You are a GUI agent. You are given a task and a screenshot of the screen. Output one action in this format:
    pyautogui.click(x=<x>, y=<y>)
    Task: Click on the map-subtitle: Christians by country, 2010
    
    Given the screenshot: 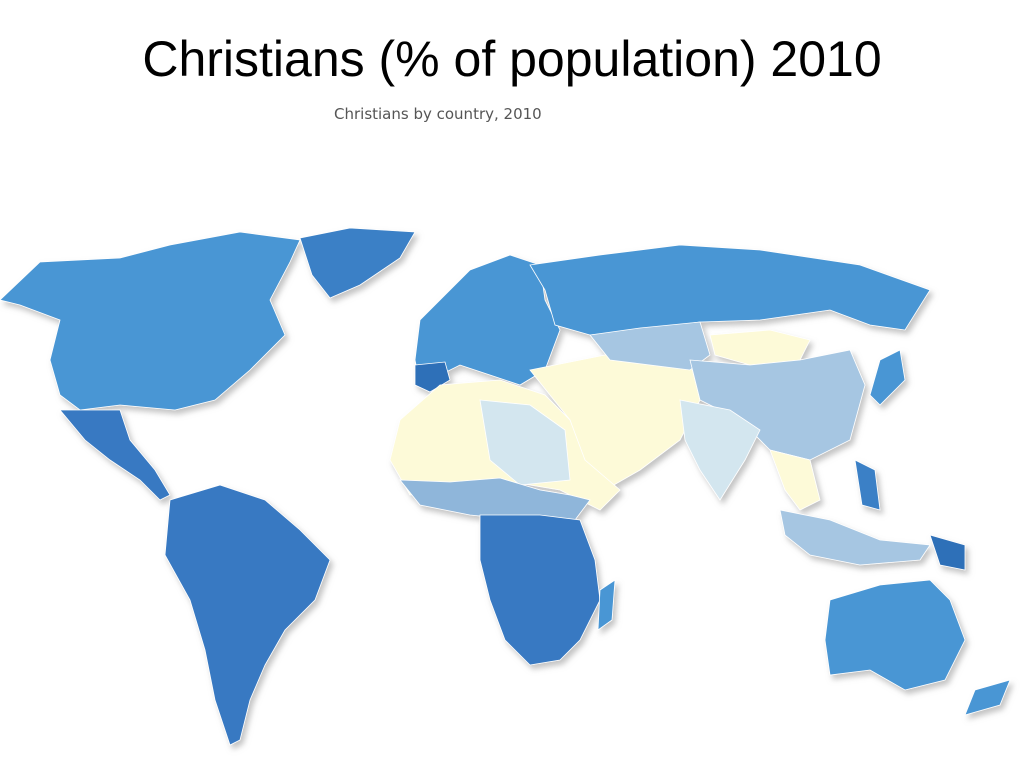 What is the action you would take?
    pyautogui.click(x=438, y=114)
    